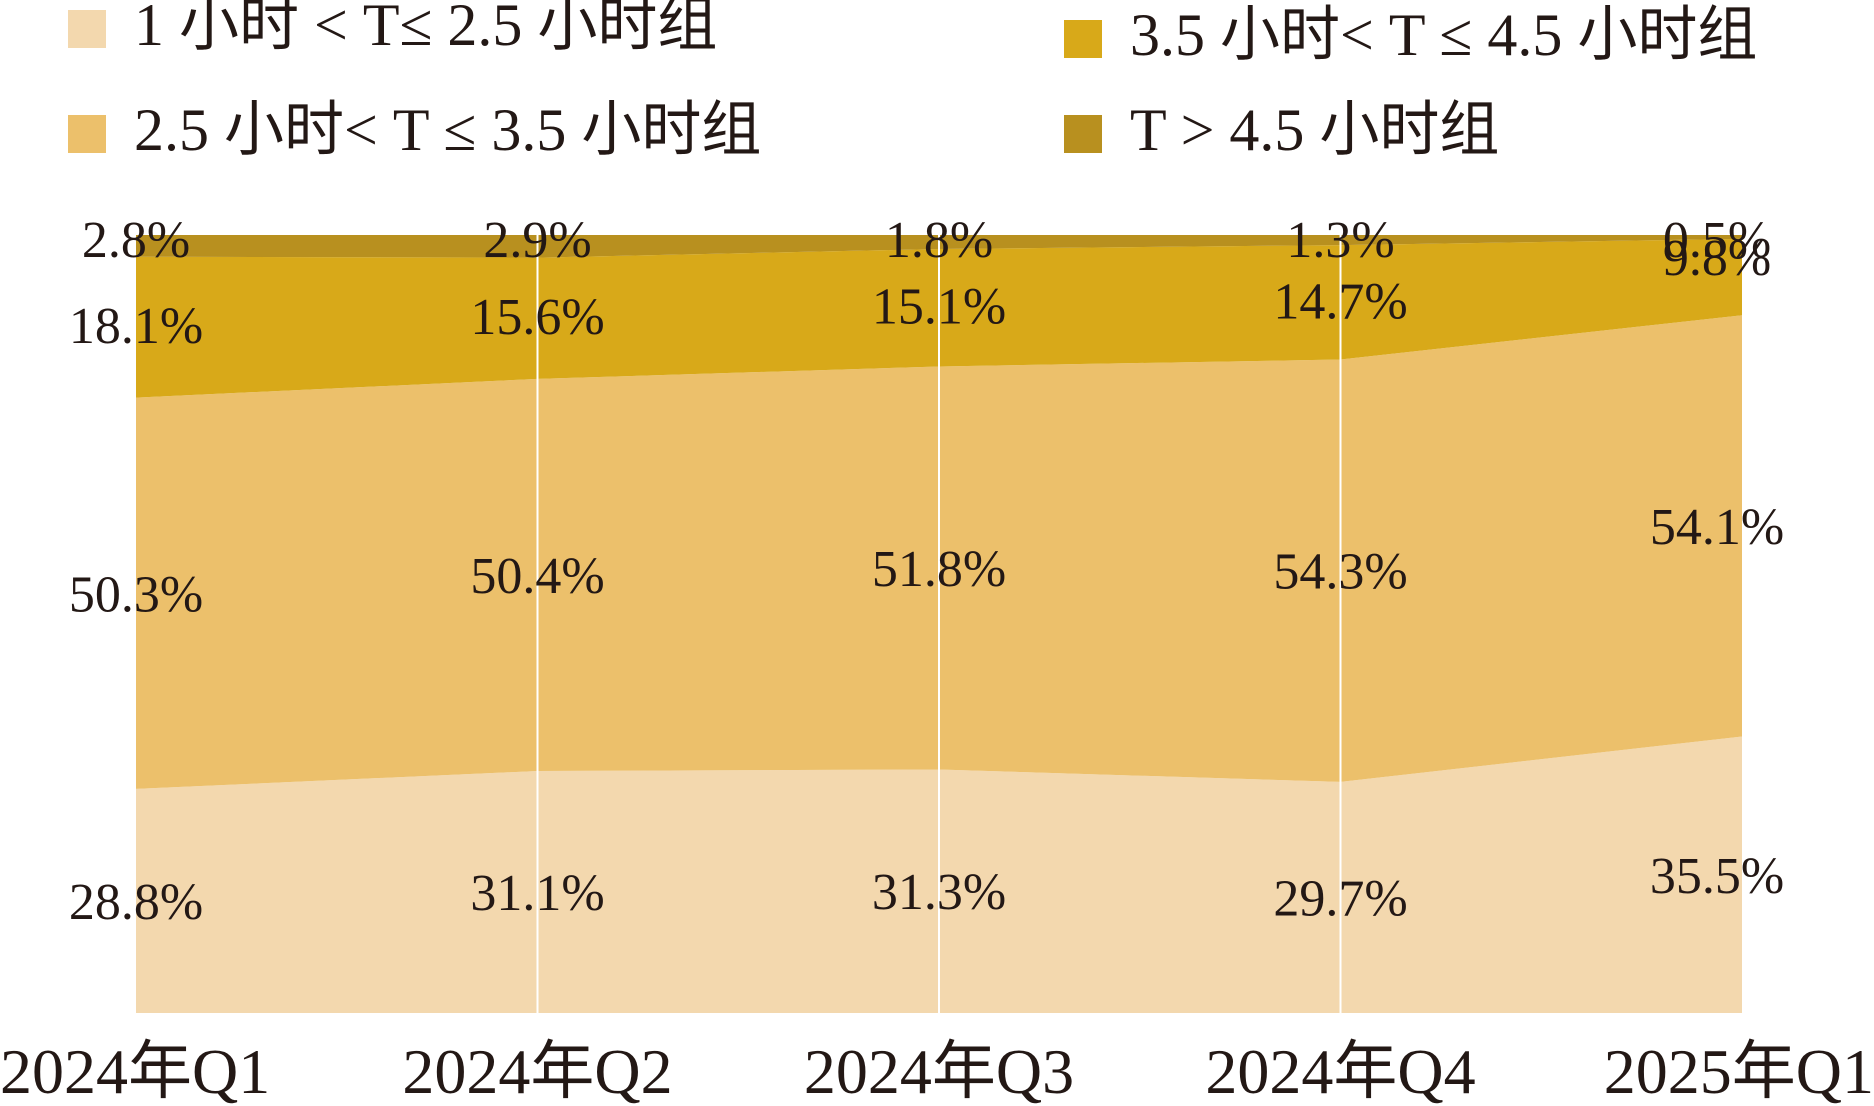 The height and width of the screenshot is (1106, 1874). Describe the element at coordinates (447, 130) in the screenshot. I see `legend-label-2: 2.5 小时< T ≤ 3.5 小时组` at that location.